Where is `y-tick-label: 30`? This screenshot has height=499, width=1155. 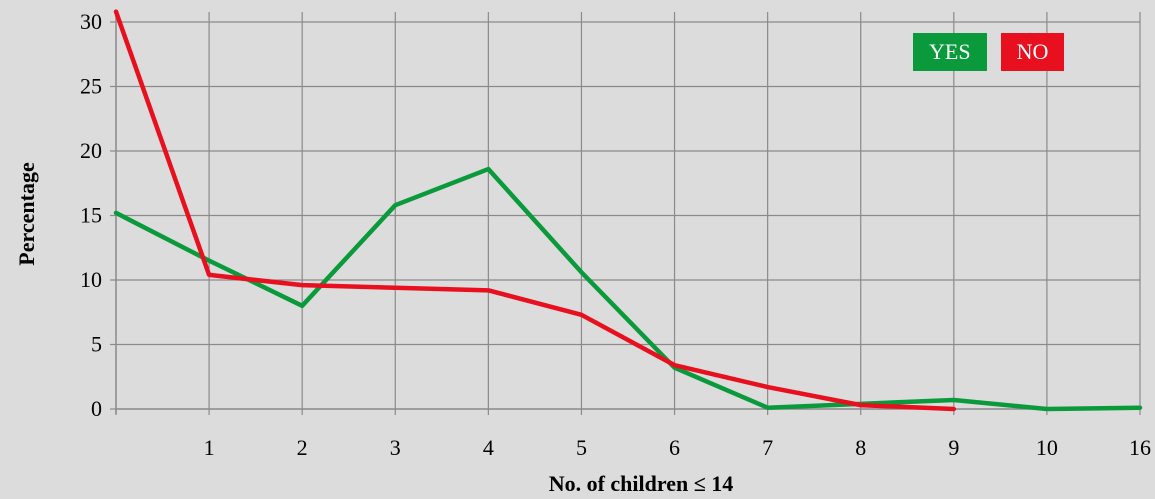 y-tick-label: 30 is located at coordinates (91, 21).